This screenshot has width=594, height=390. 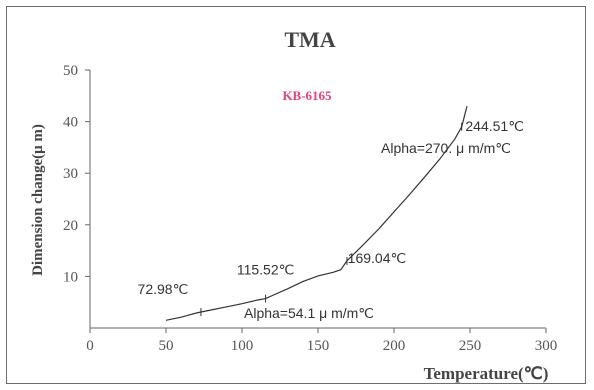 I want to click on x-tick-label: 150, so click(x=318, y=346).